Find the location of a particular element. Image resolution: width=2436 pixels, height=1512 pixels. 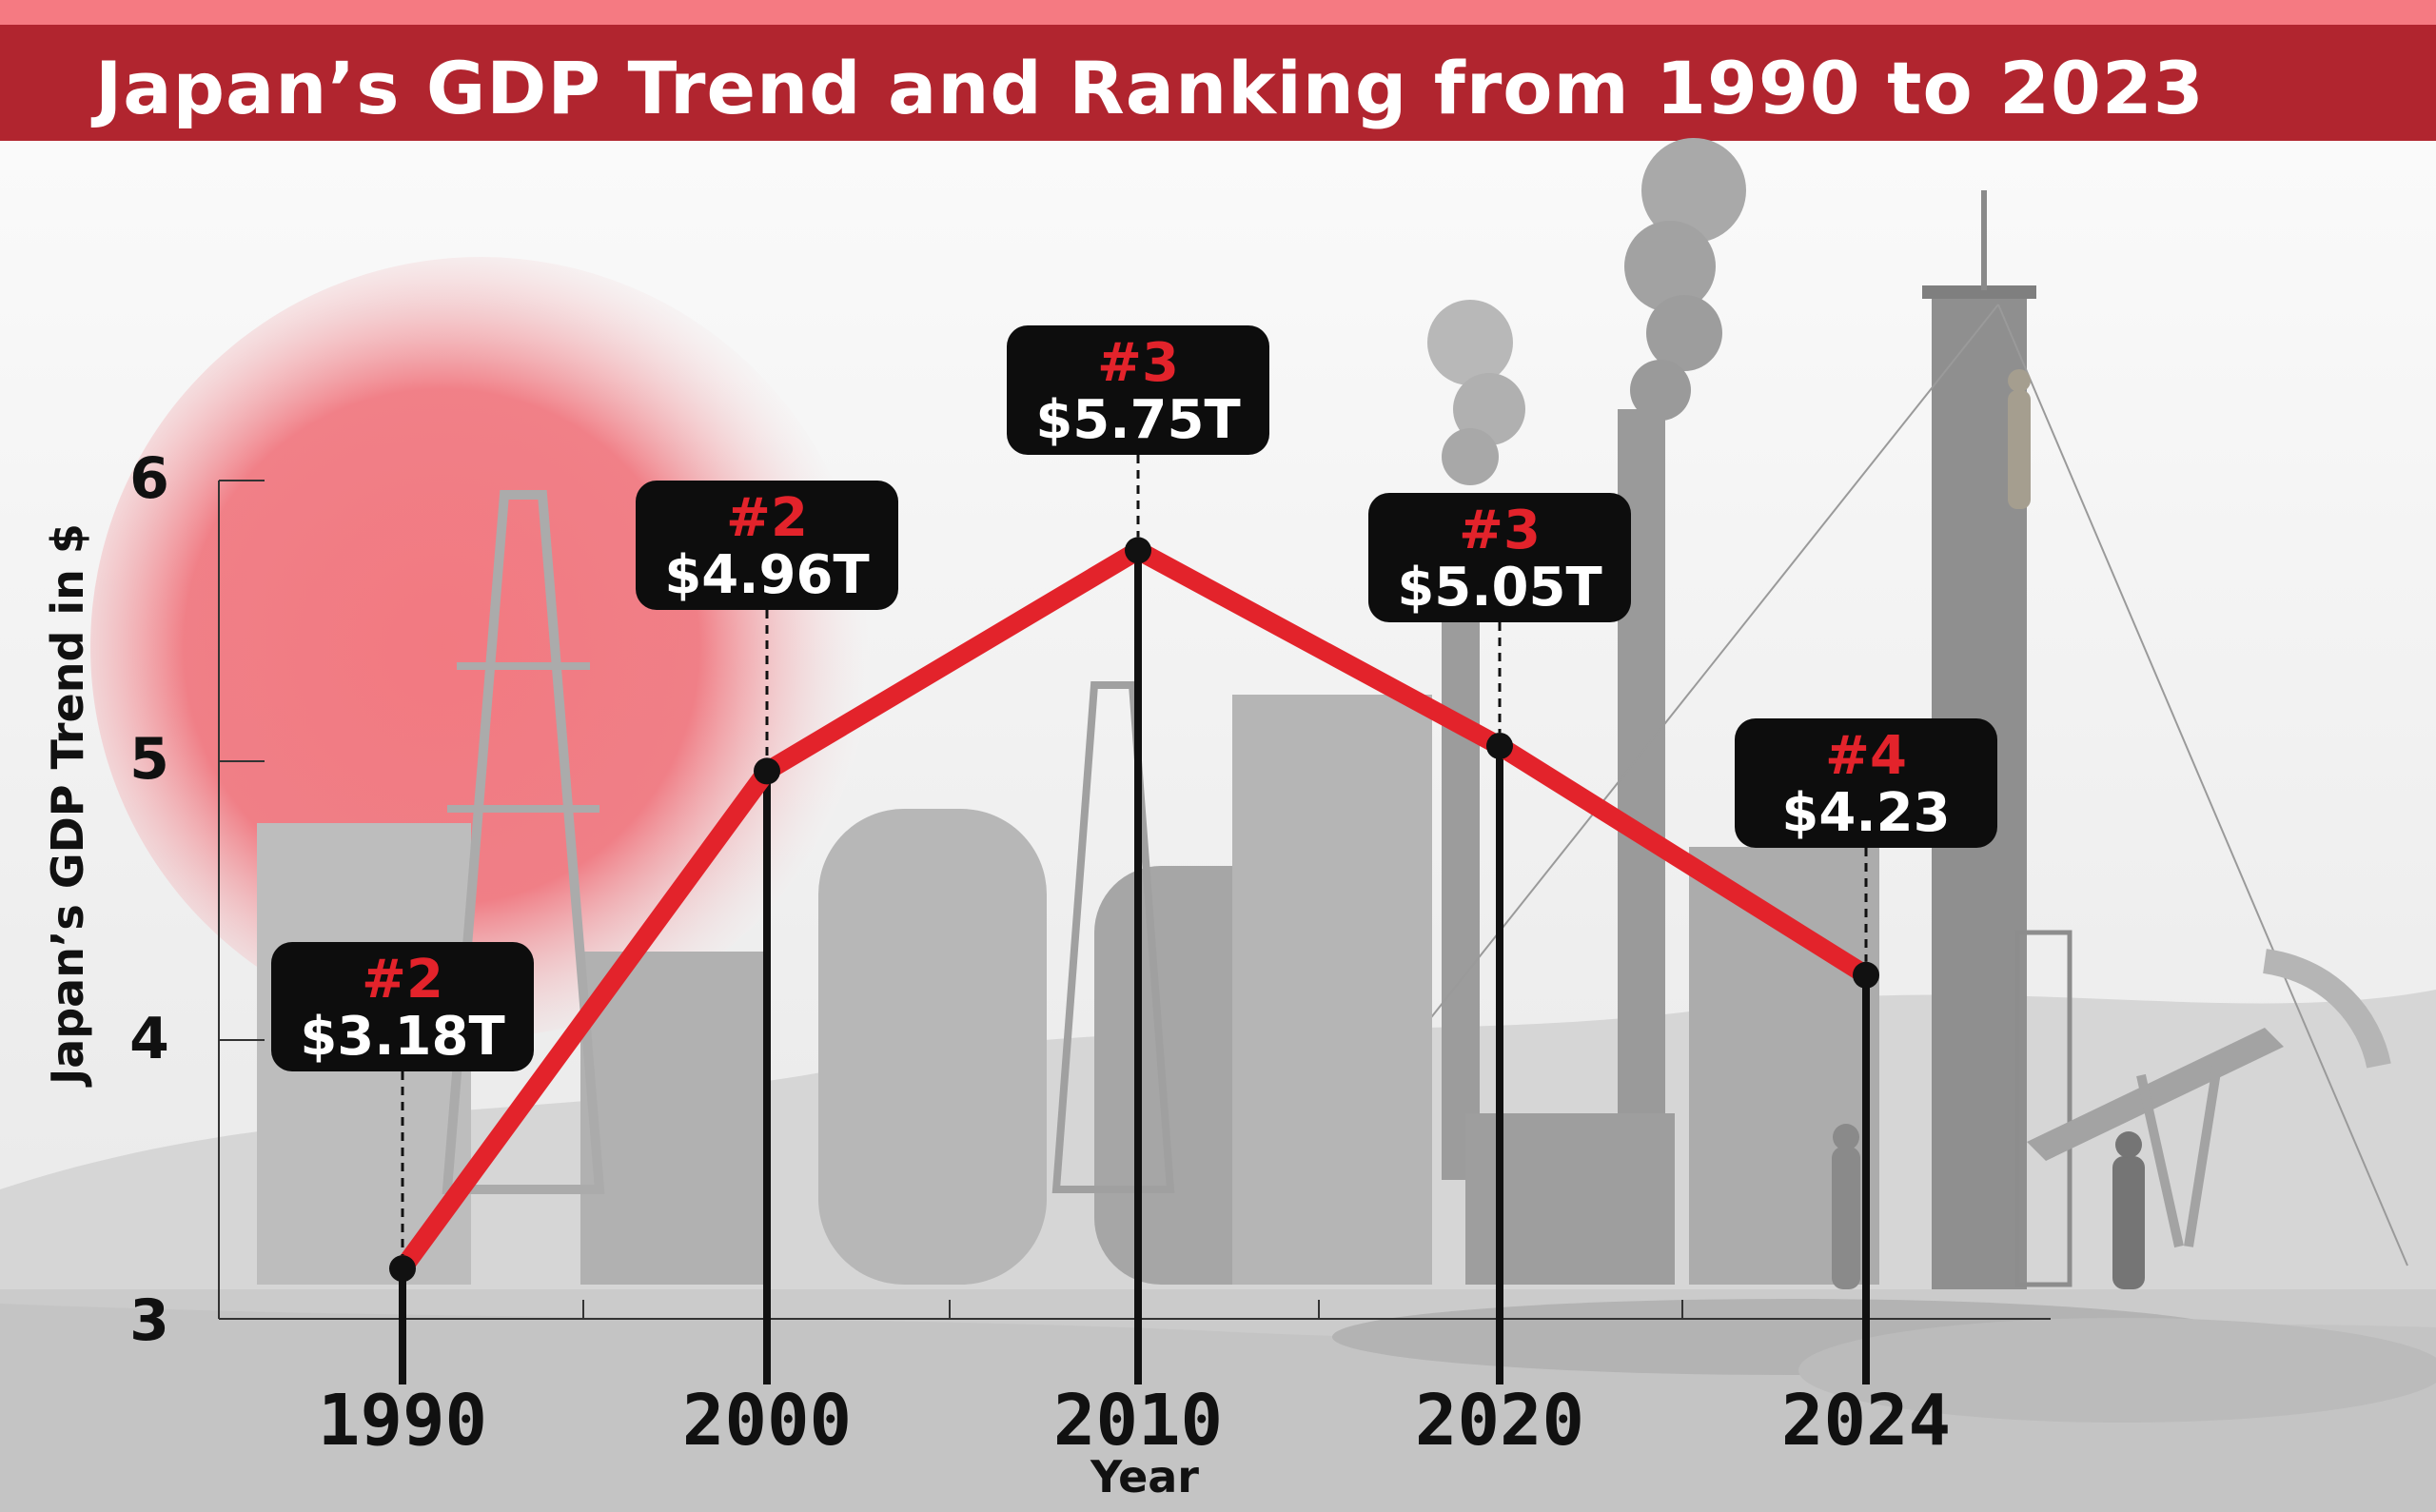

data-label: $3.18T is located at coordinates (402, 1037).